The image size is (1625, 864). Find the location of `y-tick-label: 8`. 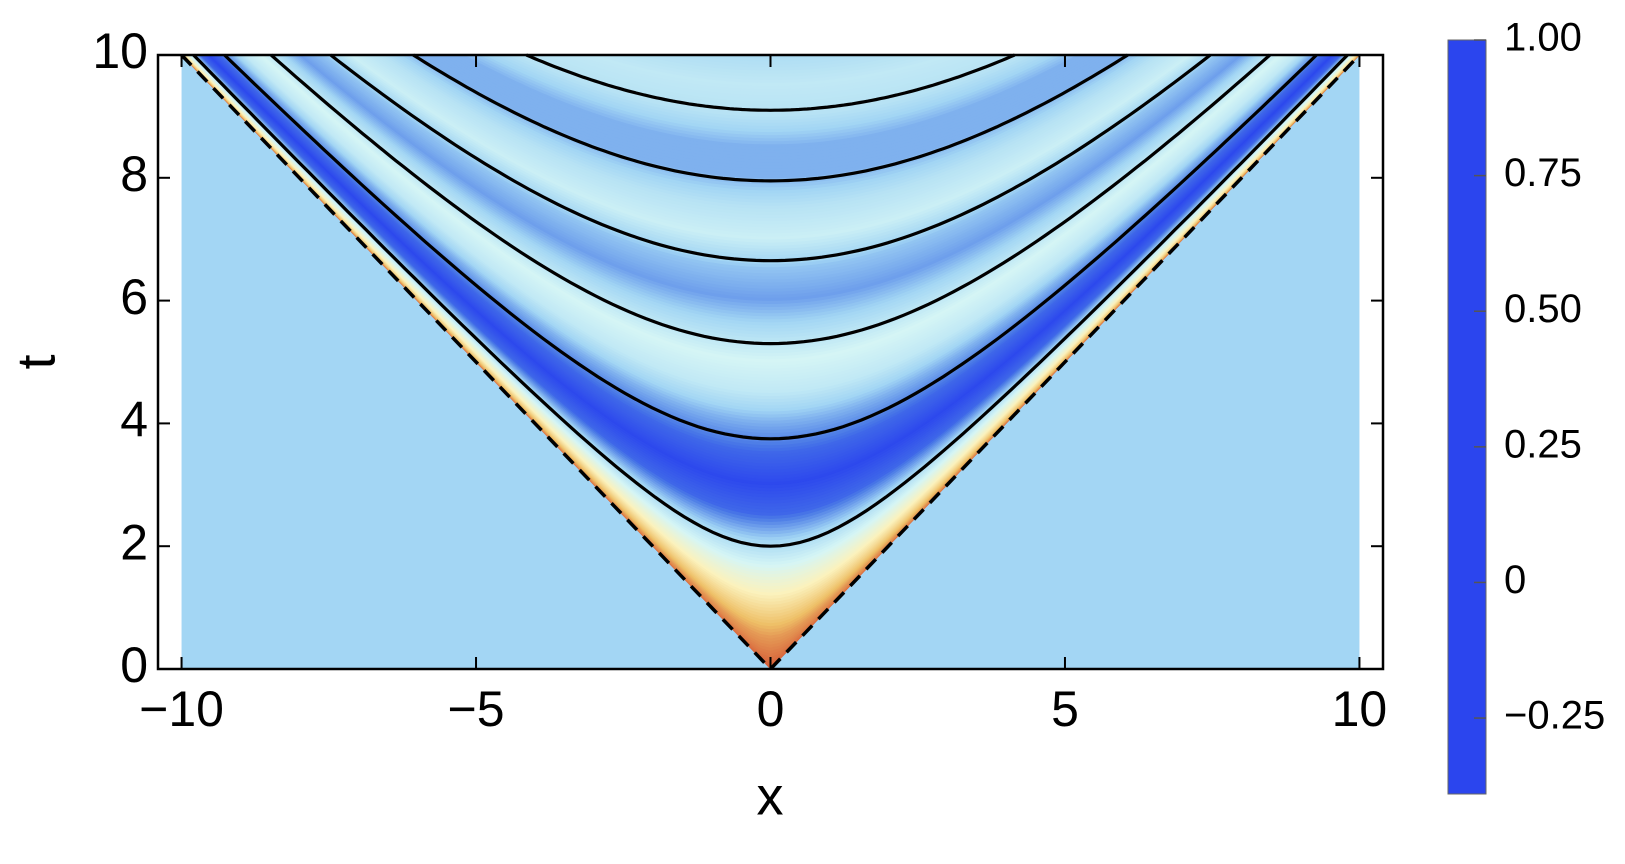

y-tick-label: 8 is located at coordinates (134, 174).